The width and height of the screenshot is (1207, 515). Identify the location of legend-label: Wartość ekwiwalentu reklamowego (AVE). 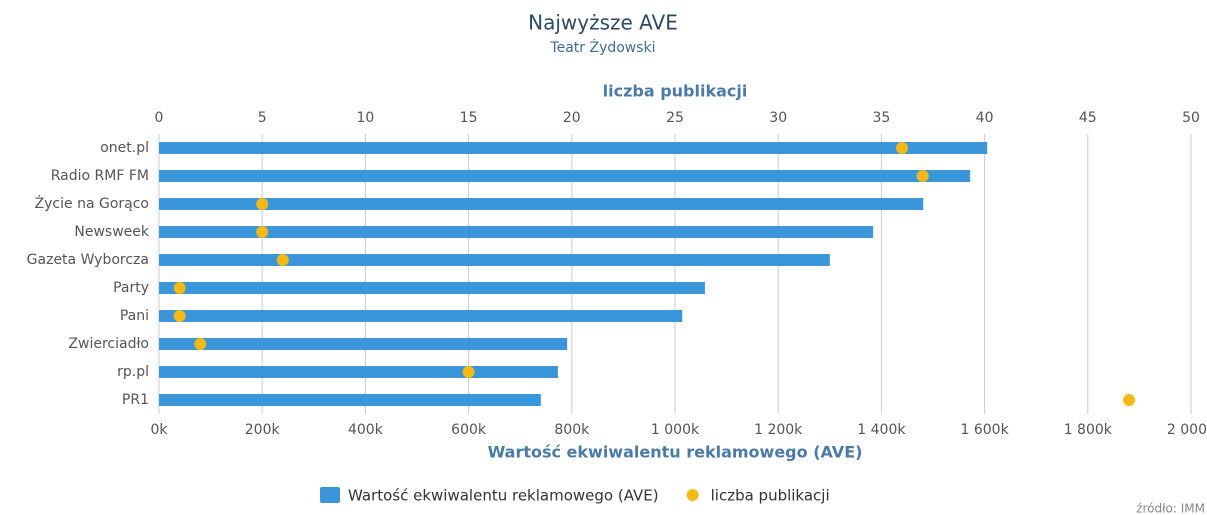
(503, 496).